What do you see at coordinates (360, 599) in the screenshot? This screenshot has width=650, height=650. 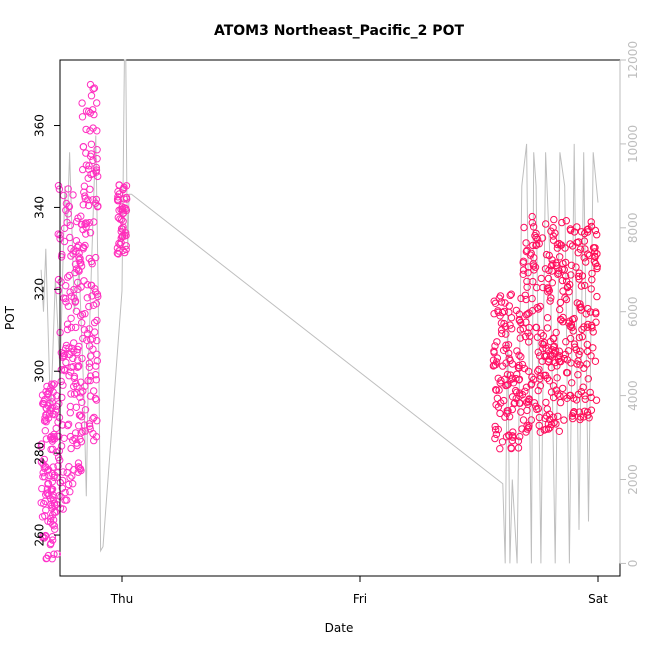 I see `x-tick-label: Fri` at bounding box center [360, 599].